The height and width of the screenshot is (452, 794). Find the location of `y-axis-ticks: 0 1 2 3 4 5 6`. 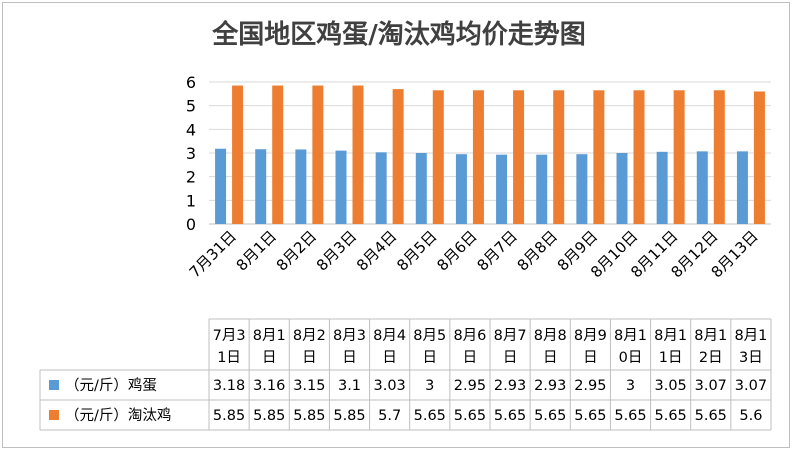

y-axis-ticks: 0 1 2 3 4 5 6 is located at coordinates (191, 153).